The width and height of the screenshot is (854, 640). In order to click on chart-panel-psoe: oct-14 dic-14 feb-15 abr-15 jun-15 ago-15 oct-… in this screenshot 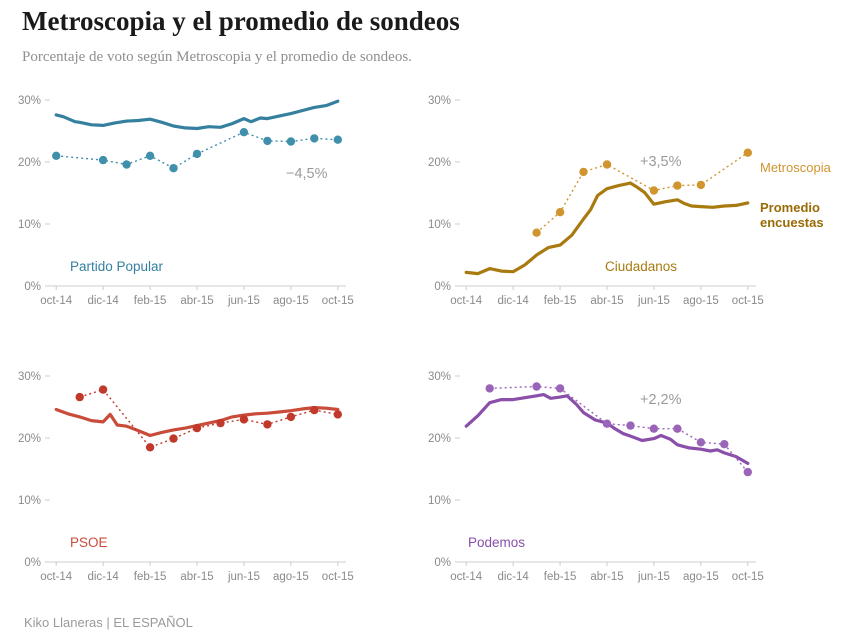, I will do `click(184, 480)`.